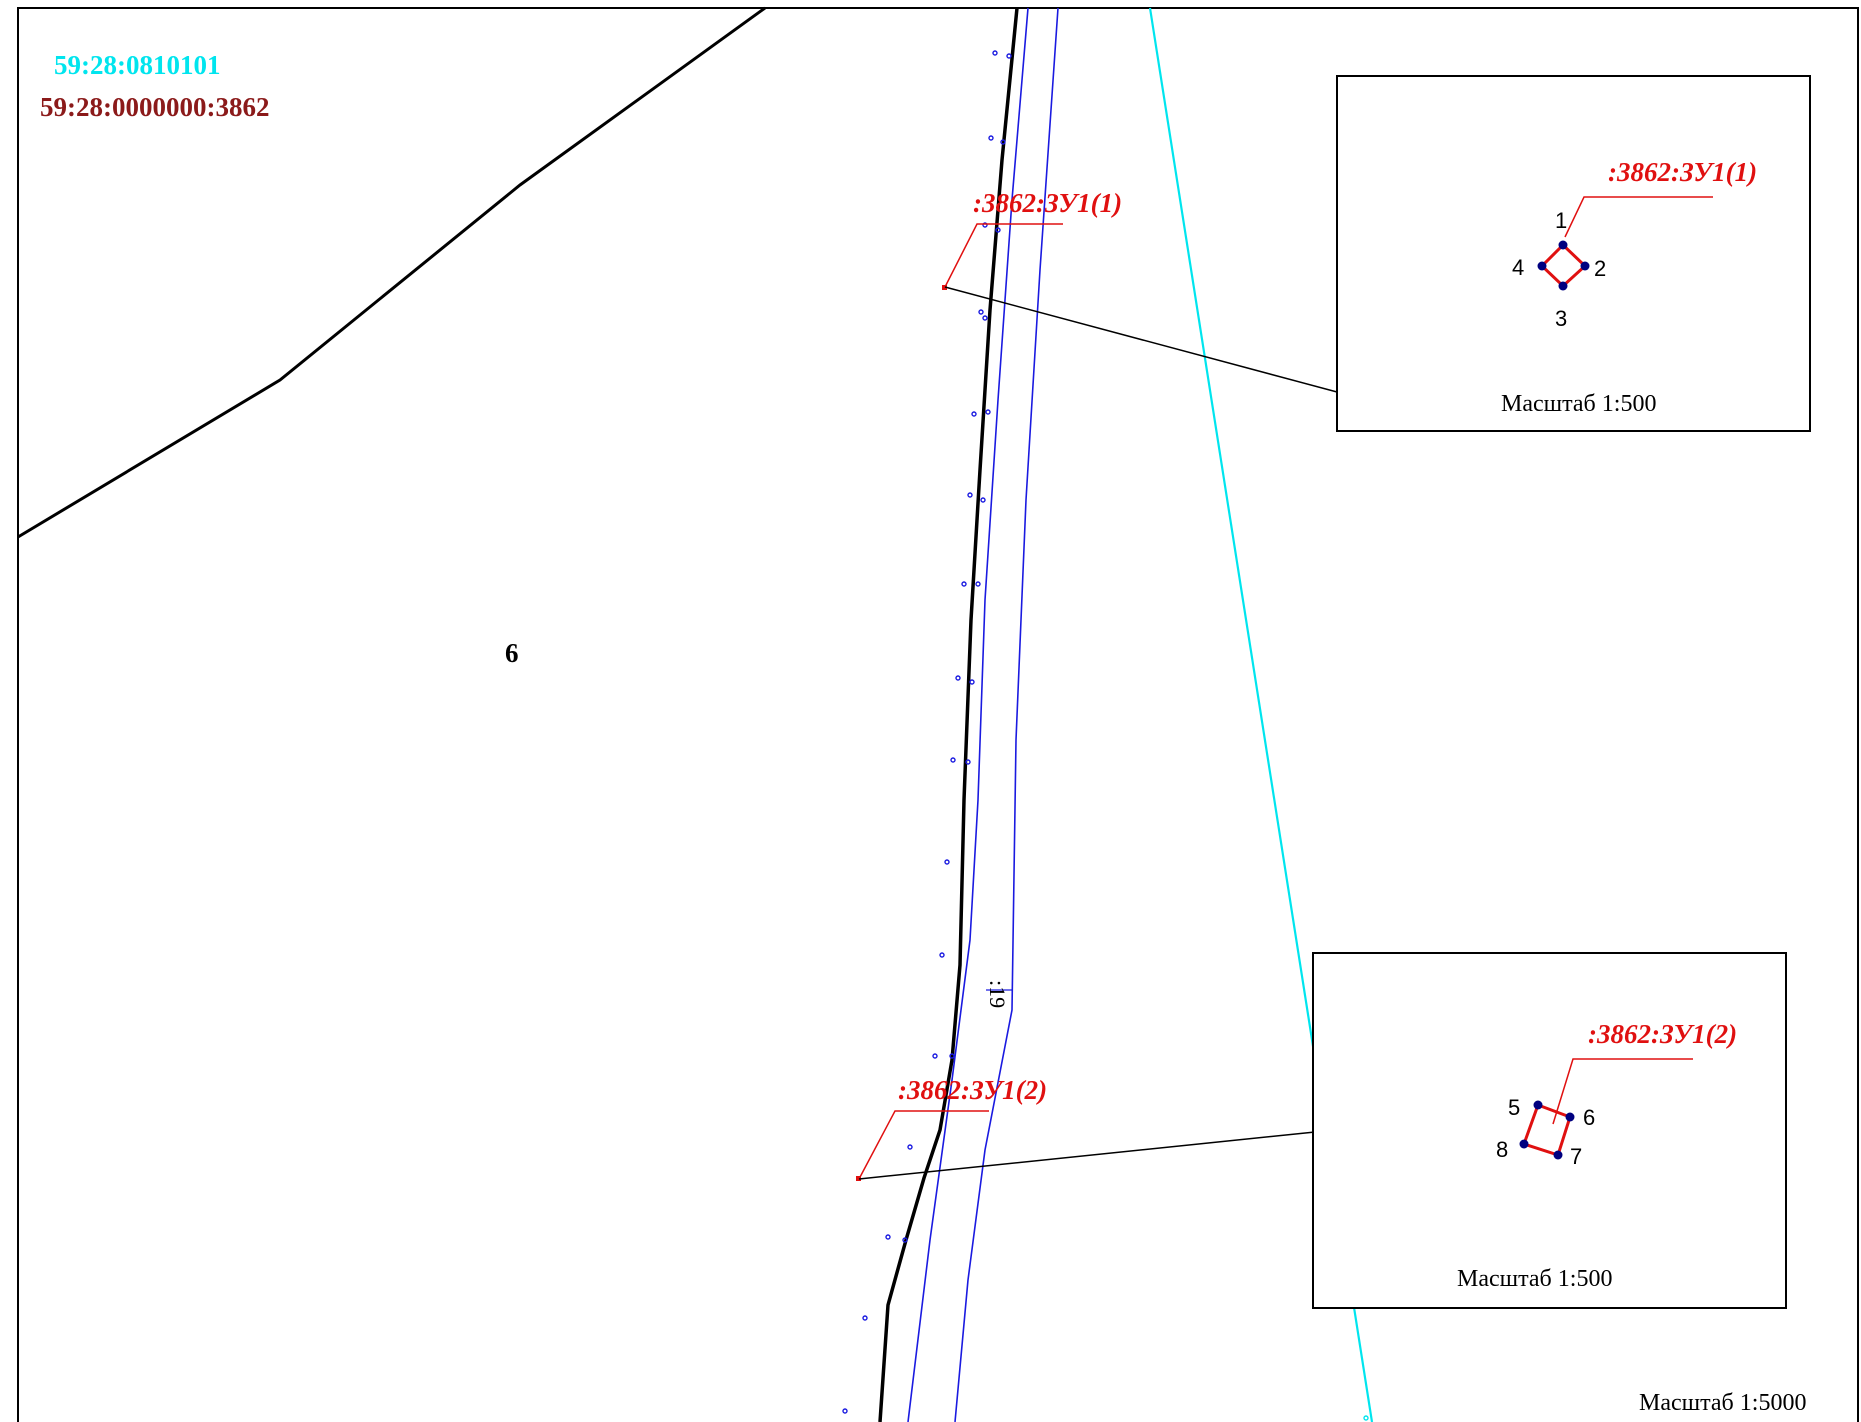 The width and height of the screenshot is (1861, 1422). I want to click on point-number-label: 7, so click(1576, 1156).